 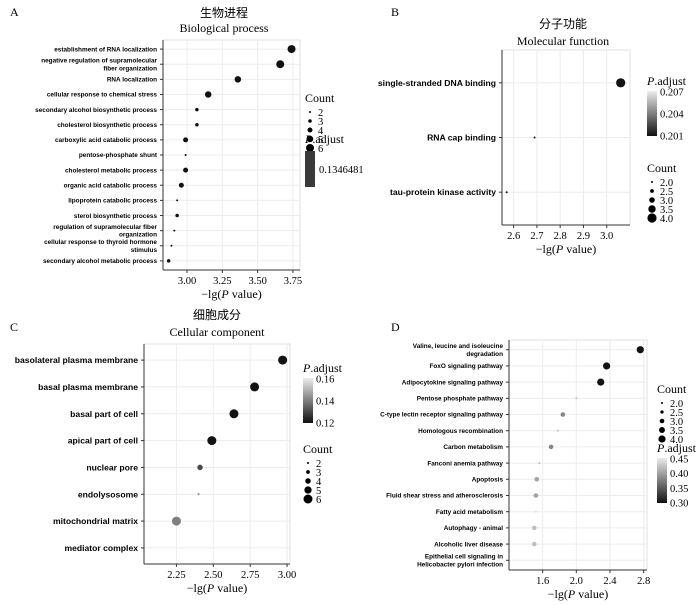 What do you see at coordinates (112, 467) in the screenshot?
I see `y-tick-label: nuclear pore` at bounding box center [112, 467].